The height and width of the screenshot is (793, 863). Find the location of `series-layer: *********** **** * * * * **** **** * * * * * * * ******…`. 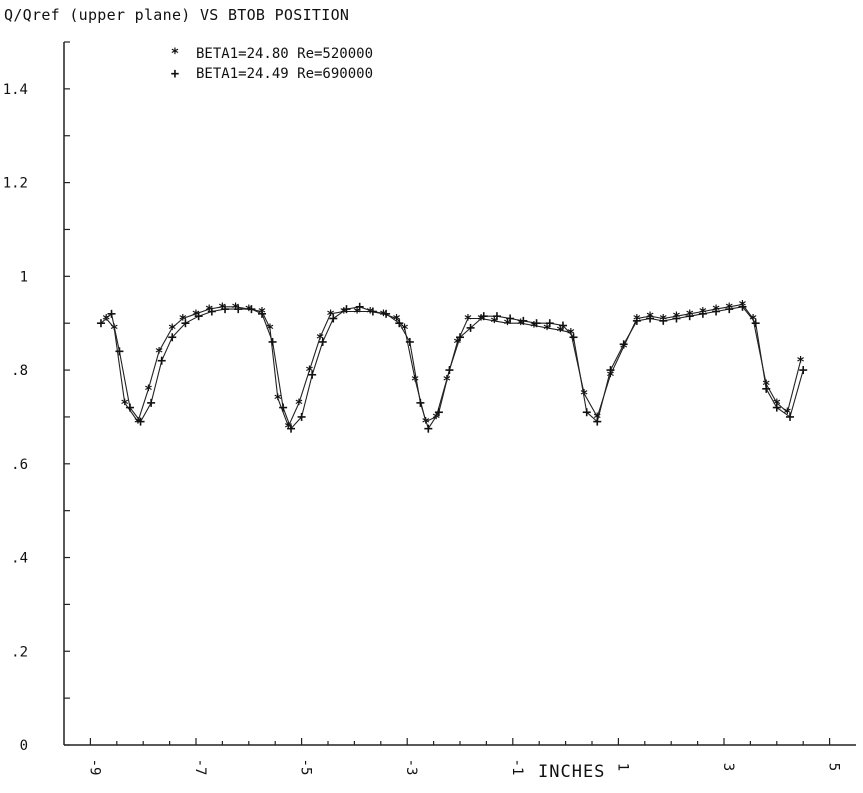

series-layer: *********** **** * * * * **** **** * * * * * * * ******… is located at coordinates (452, 367).